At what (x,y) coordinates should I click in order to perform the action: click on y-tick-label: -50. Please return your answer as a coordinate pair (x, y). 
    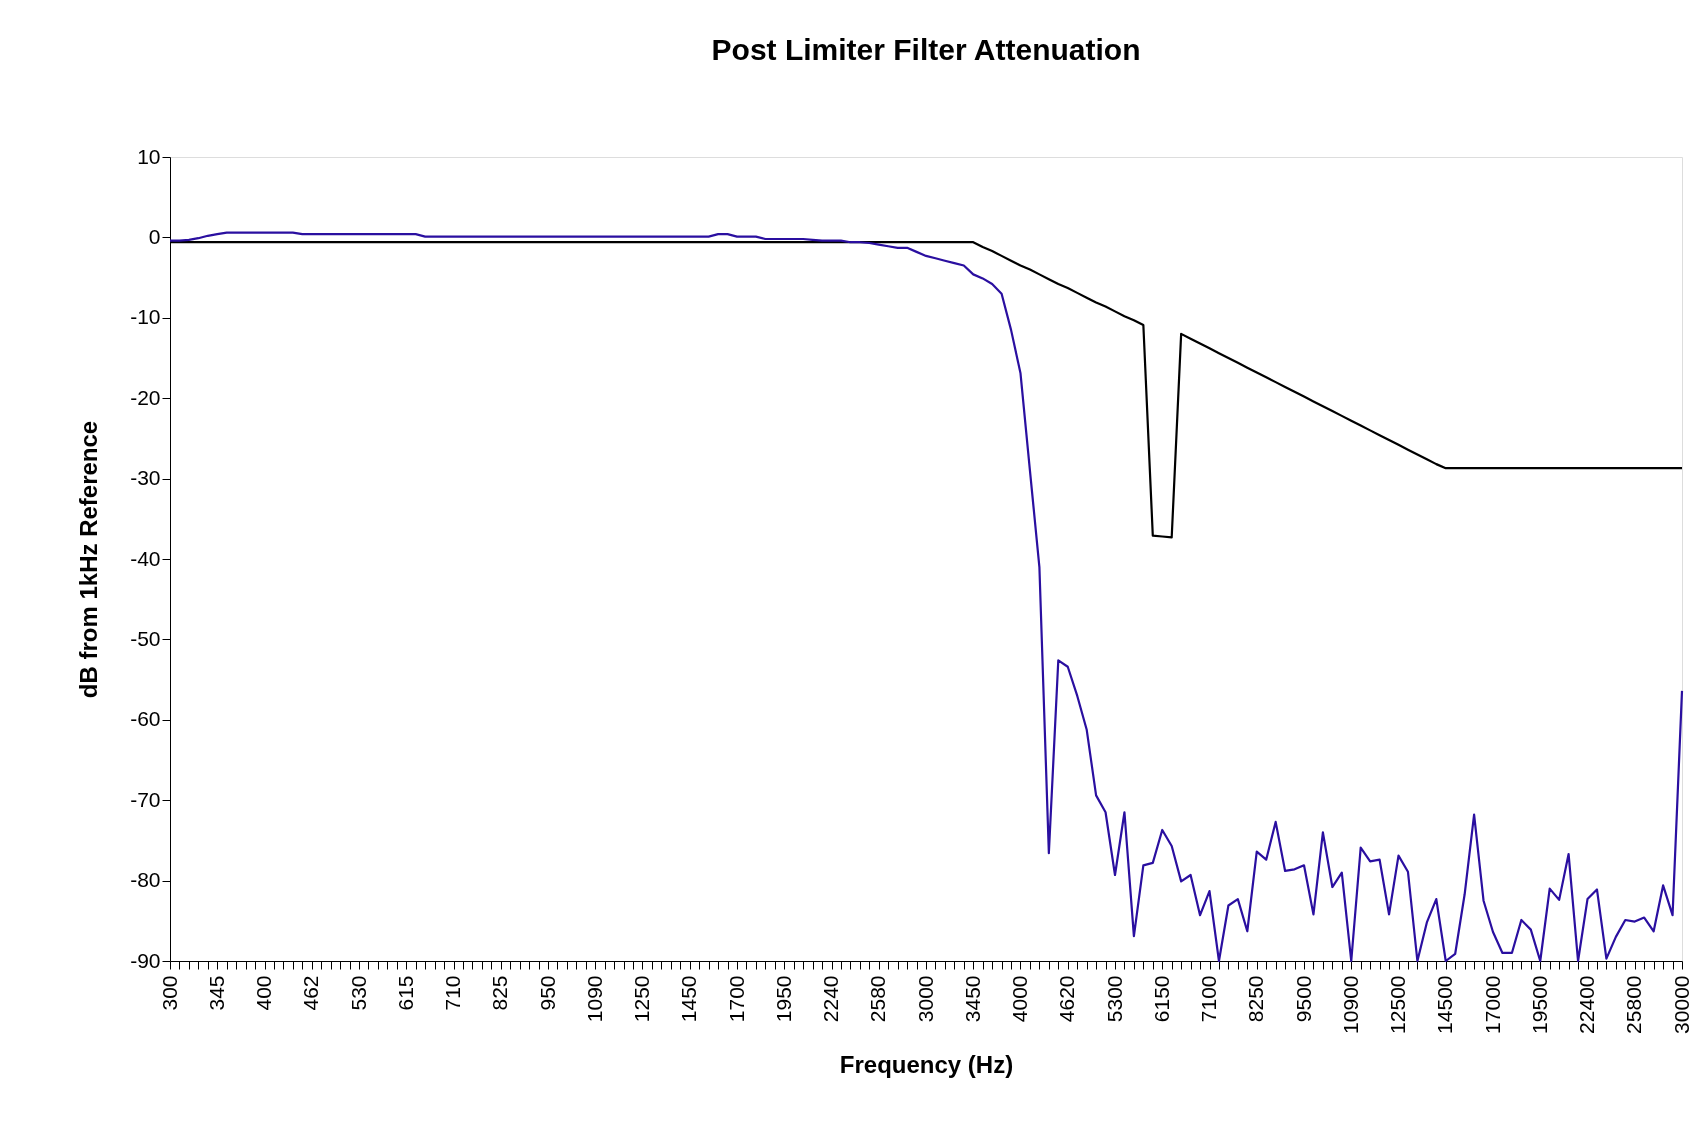
    Looking at the image, I should click on (145, 638).